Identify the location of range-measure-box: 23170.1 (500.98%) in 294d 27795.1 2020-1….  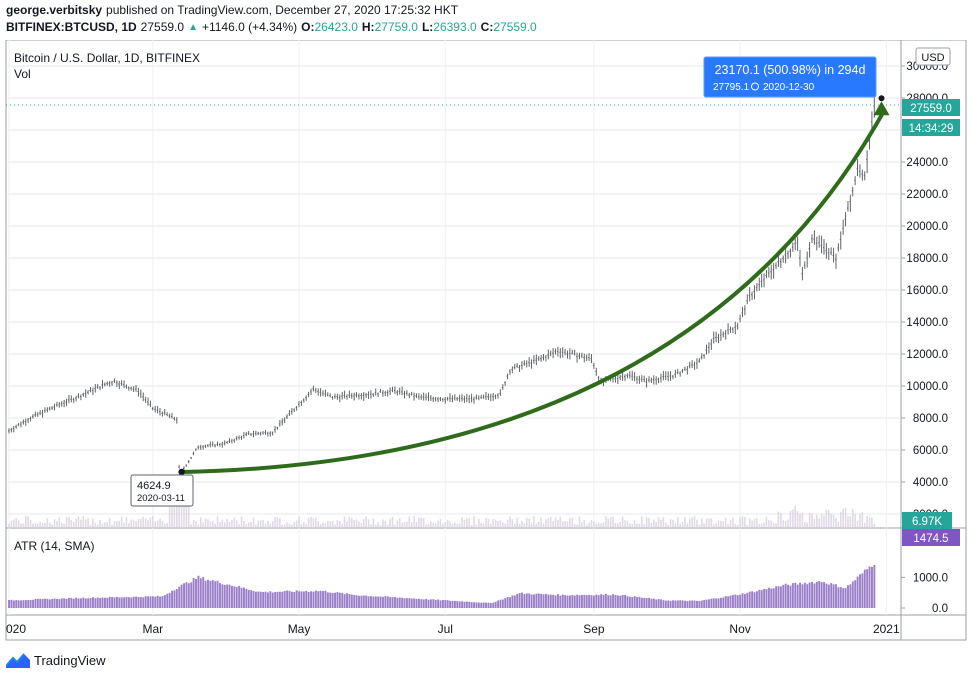
(790, 77).